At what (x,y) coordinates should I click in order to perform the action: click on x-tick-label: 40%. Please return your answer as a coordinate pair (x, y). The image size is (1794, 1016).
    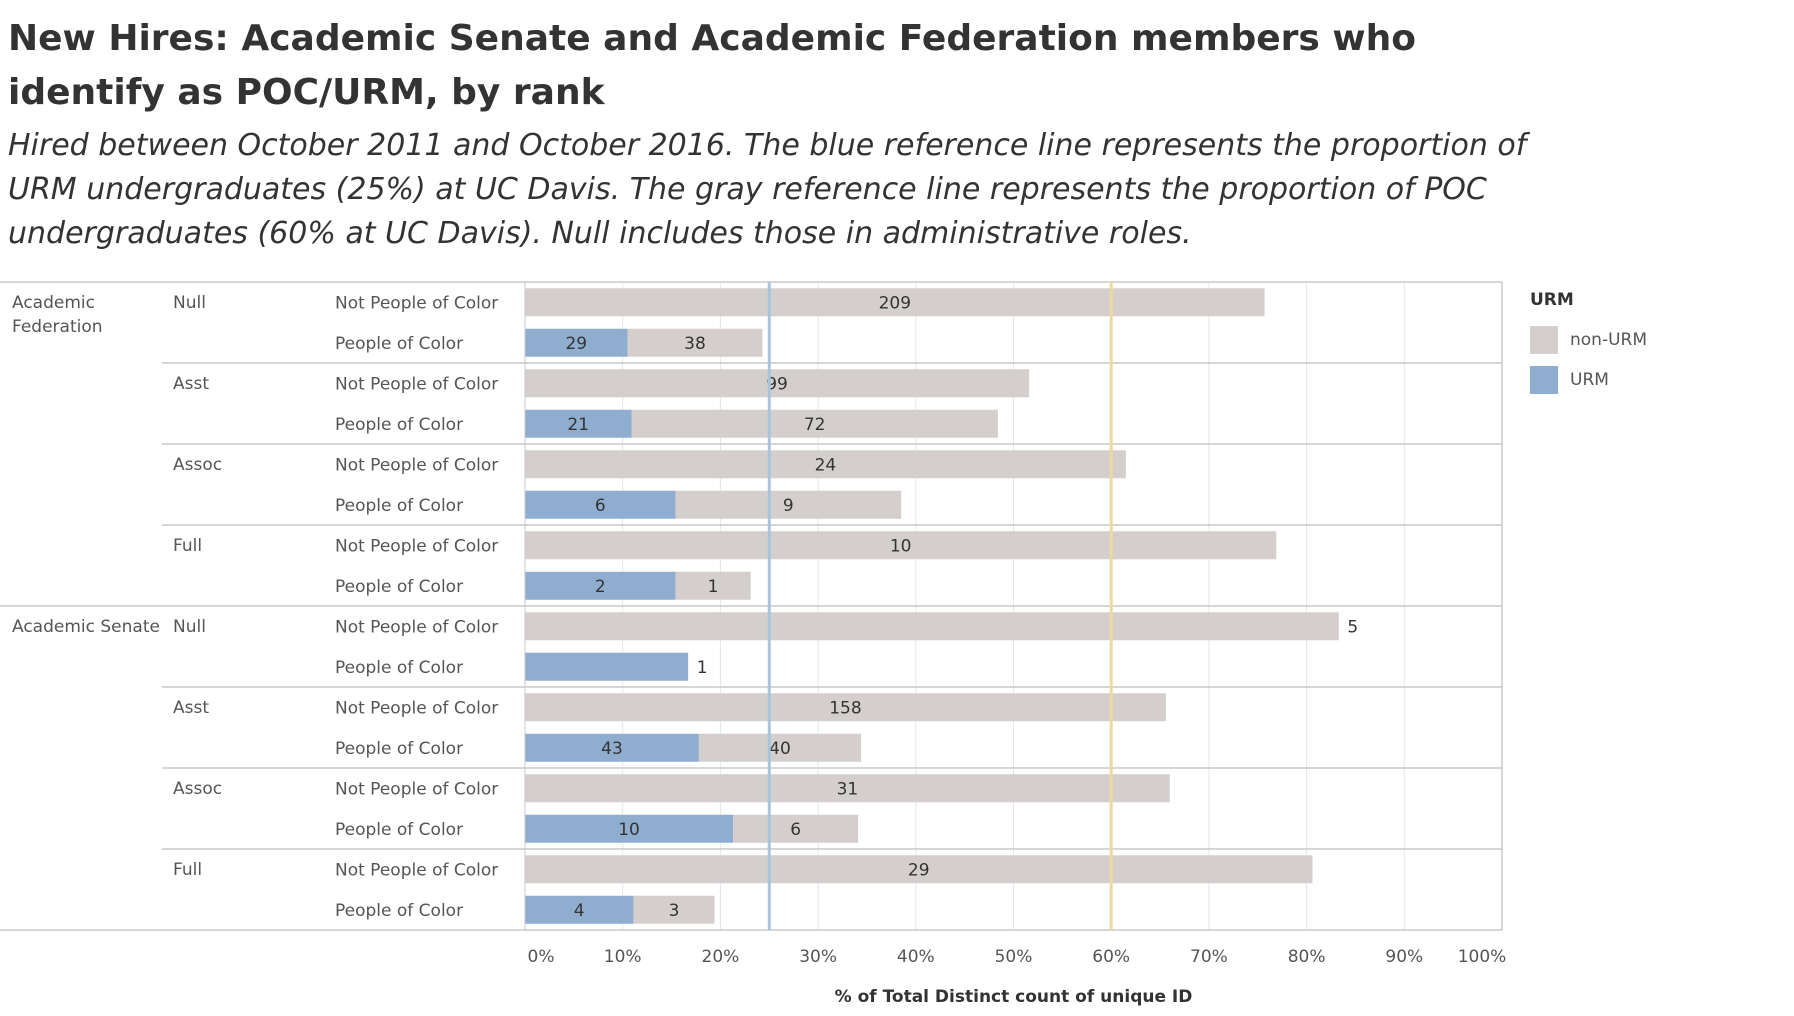
    Looking at the image, I should click on (916, 957).